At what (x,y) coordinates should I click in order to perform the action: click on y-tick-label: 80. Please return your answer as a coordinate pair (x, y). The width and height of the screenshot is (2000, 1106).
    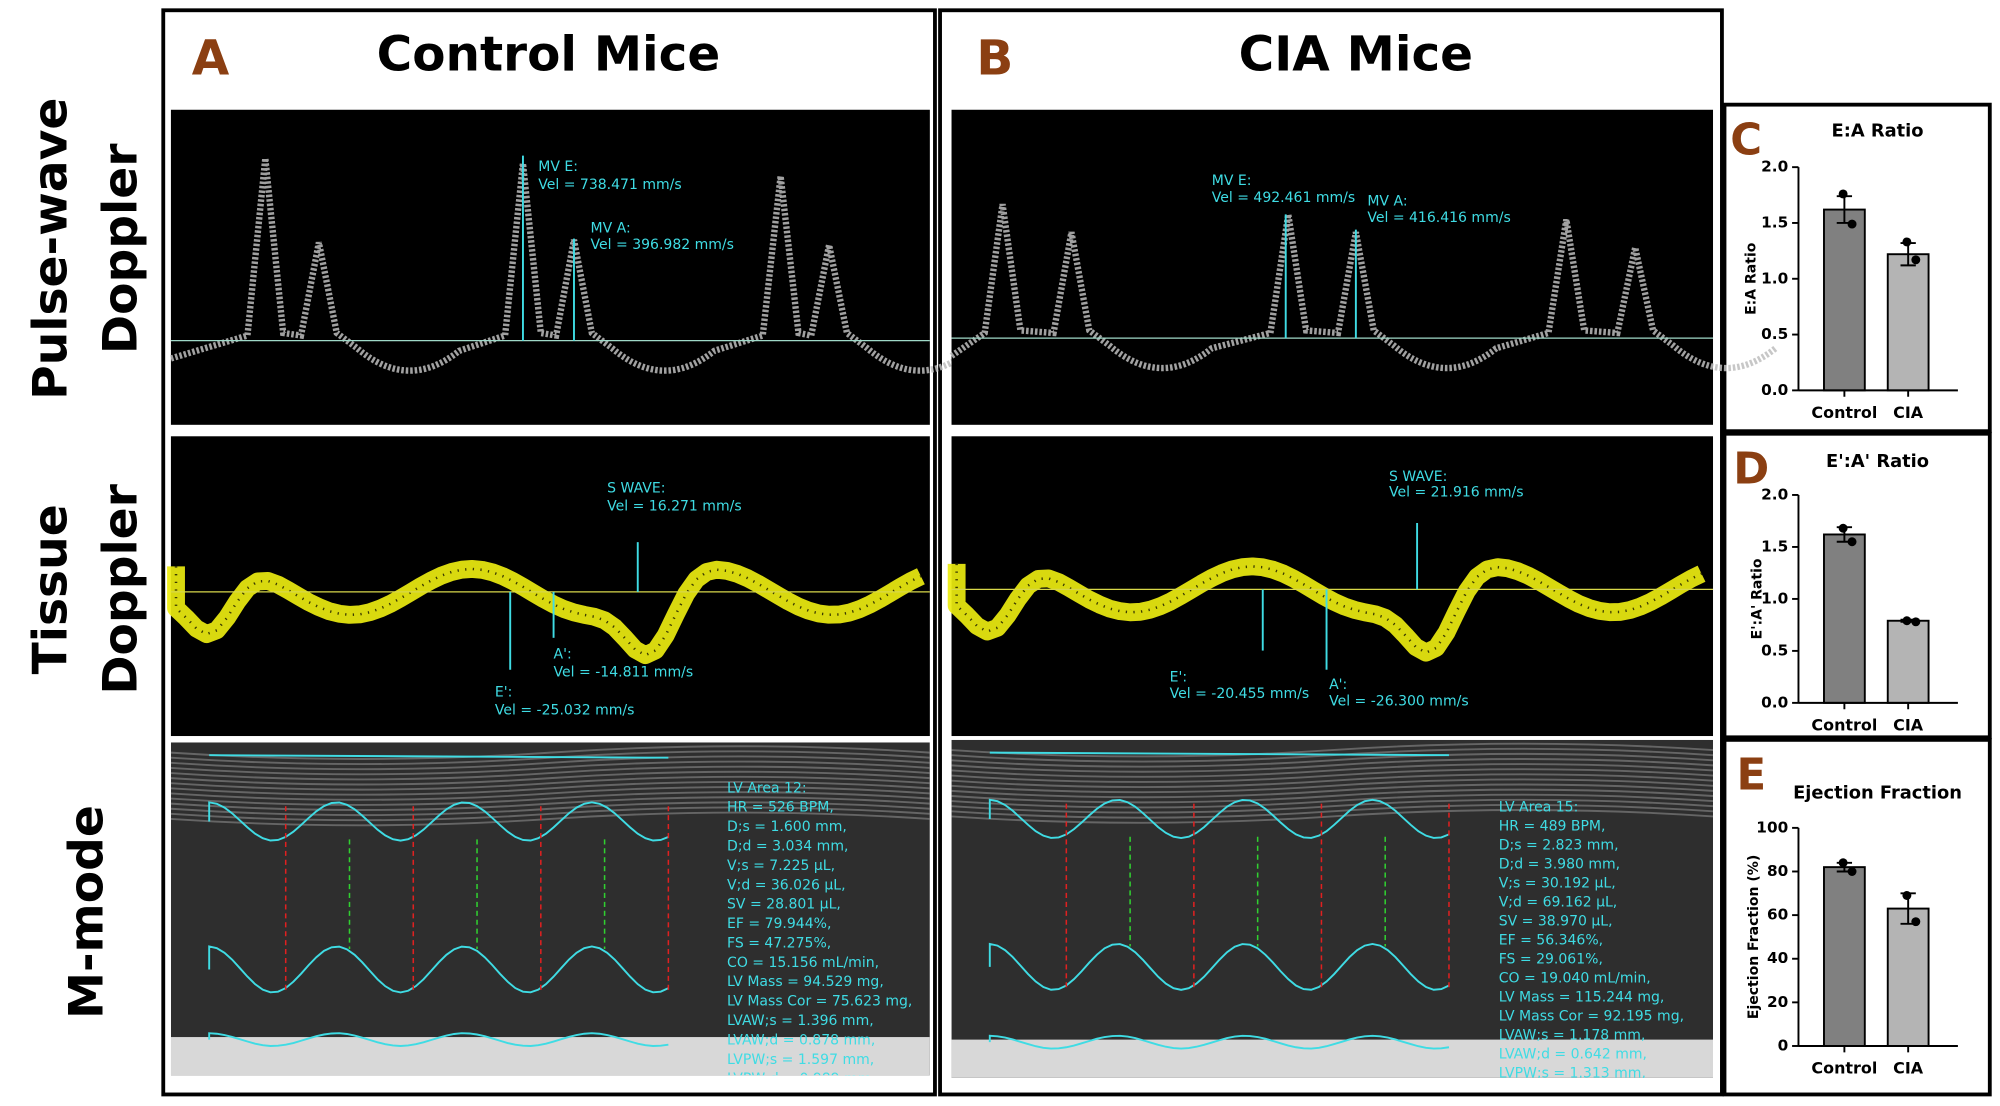
    Looking at the image, I should click on (1777, 871).